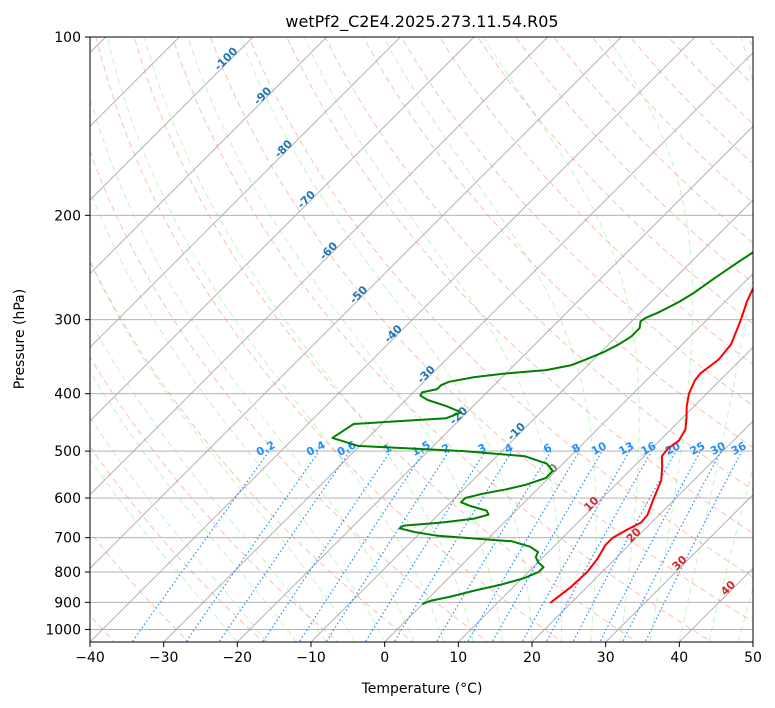 This screenshot has width=775, height=708. I want to click on y-tick-label: 800, so click(67, 573).